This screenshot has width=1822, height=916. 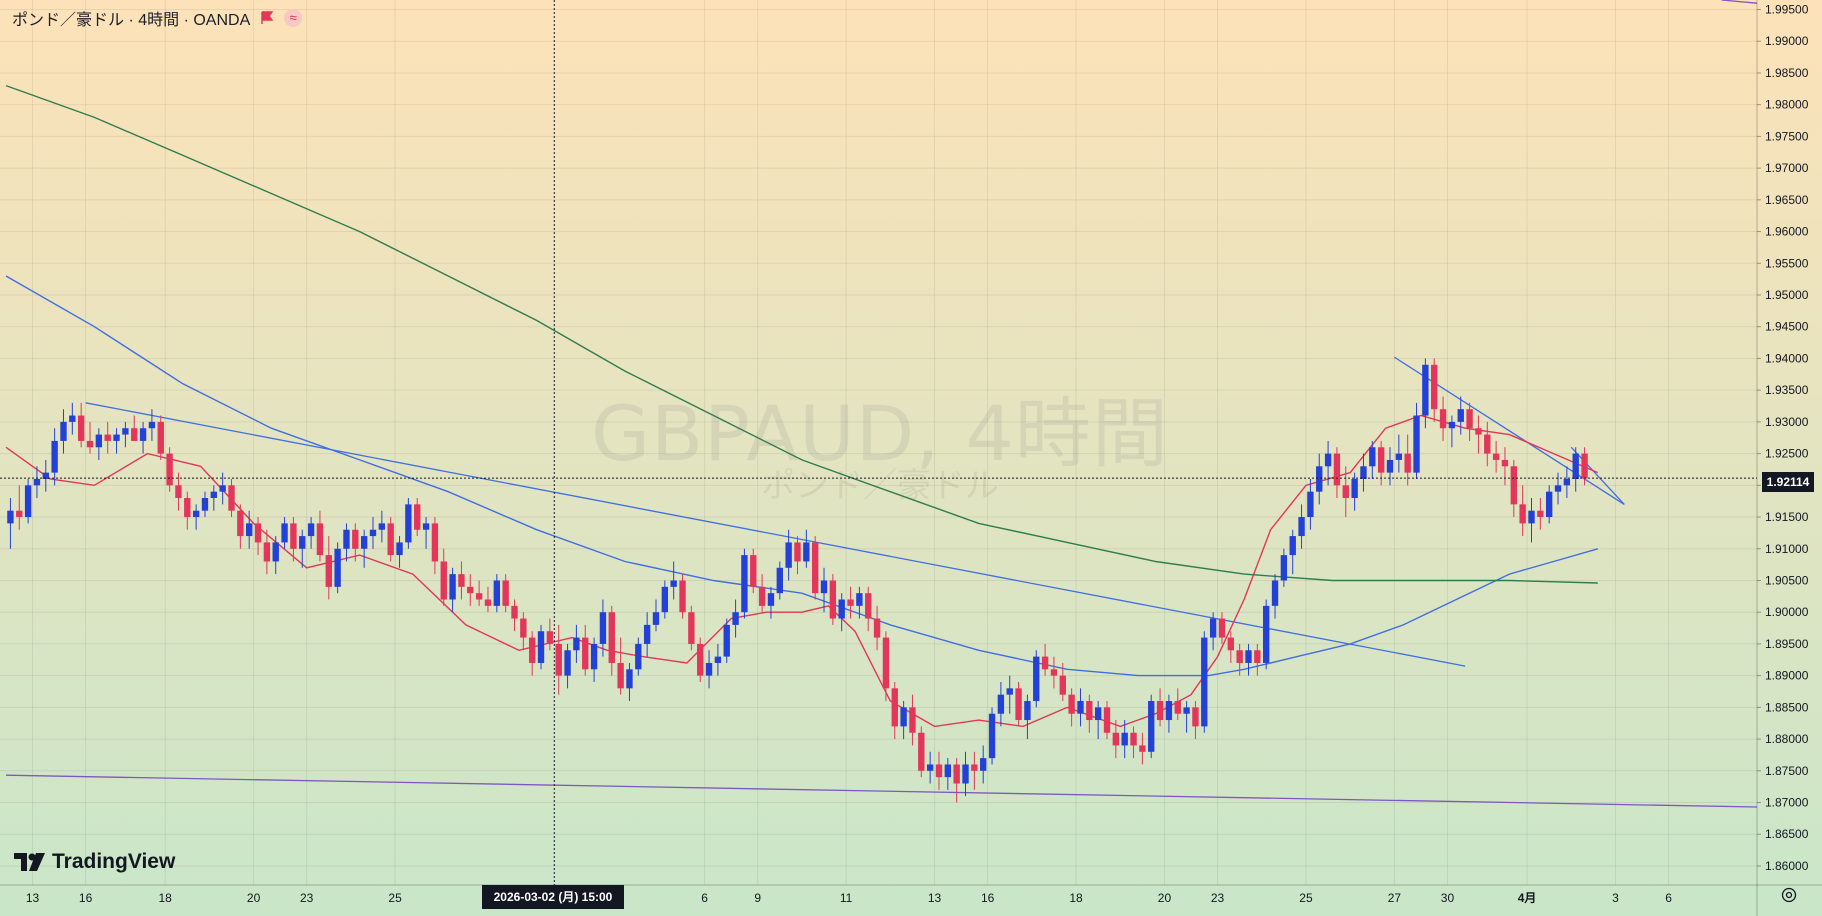 What do you see at coordinates (114, 861) in the screenshot?
I see `tradingview-logo-text: TradingView` at bounding box center [114, 861].